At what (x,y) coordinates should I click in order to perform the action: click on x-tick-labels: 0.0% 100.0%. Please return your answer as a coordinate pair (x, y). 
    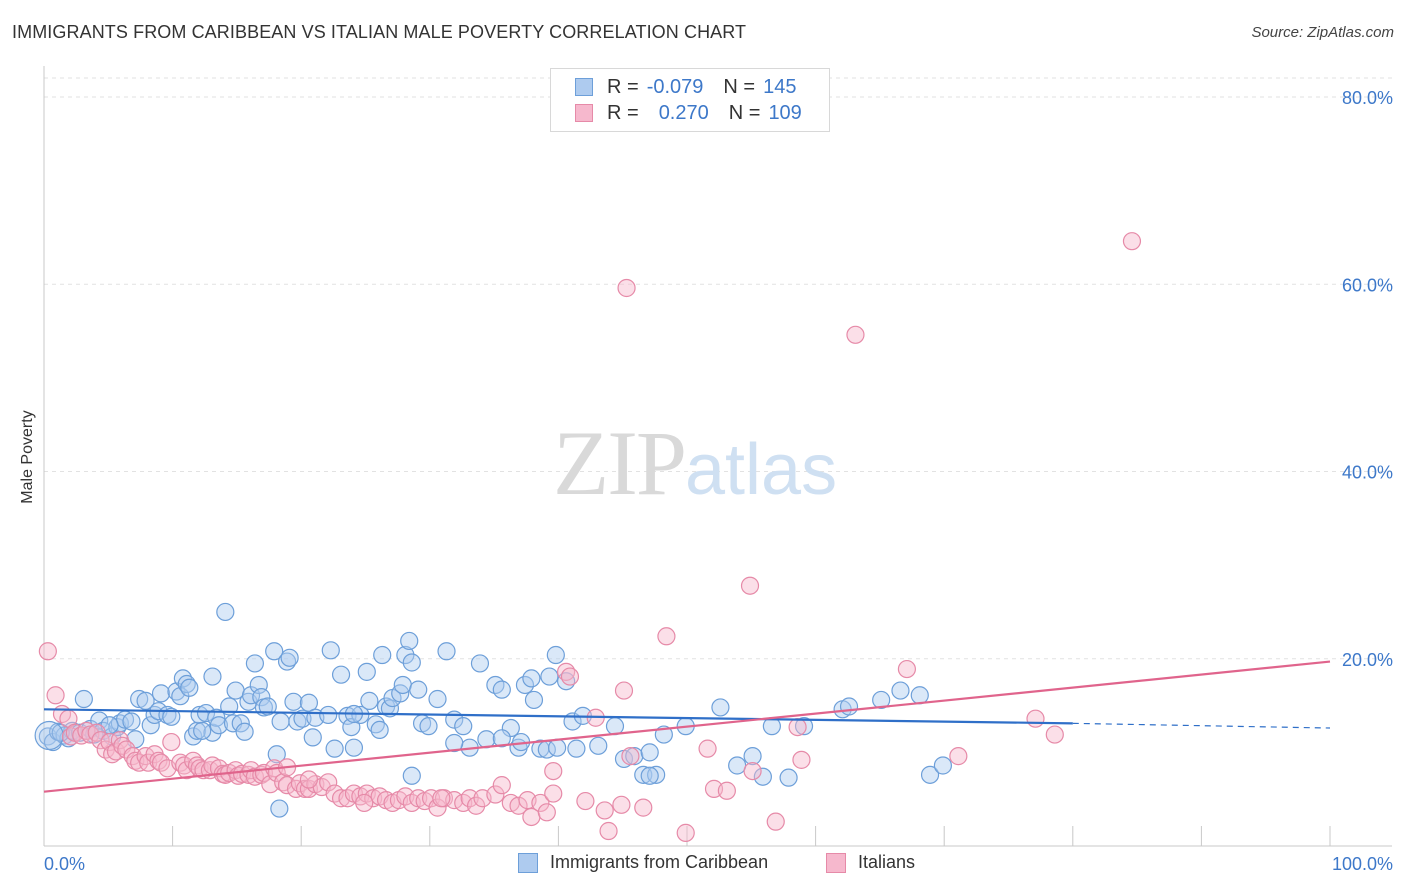
    Looking at the image, I should click on (718, 864).